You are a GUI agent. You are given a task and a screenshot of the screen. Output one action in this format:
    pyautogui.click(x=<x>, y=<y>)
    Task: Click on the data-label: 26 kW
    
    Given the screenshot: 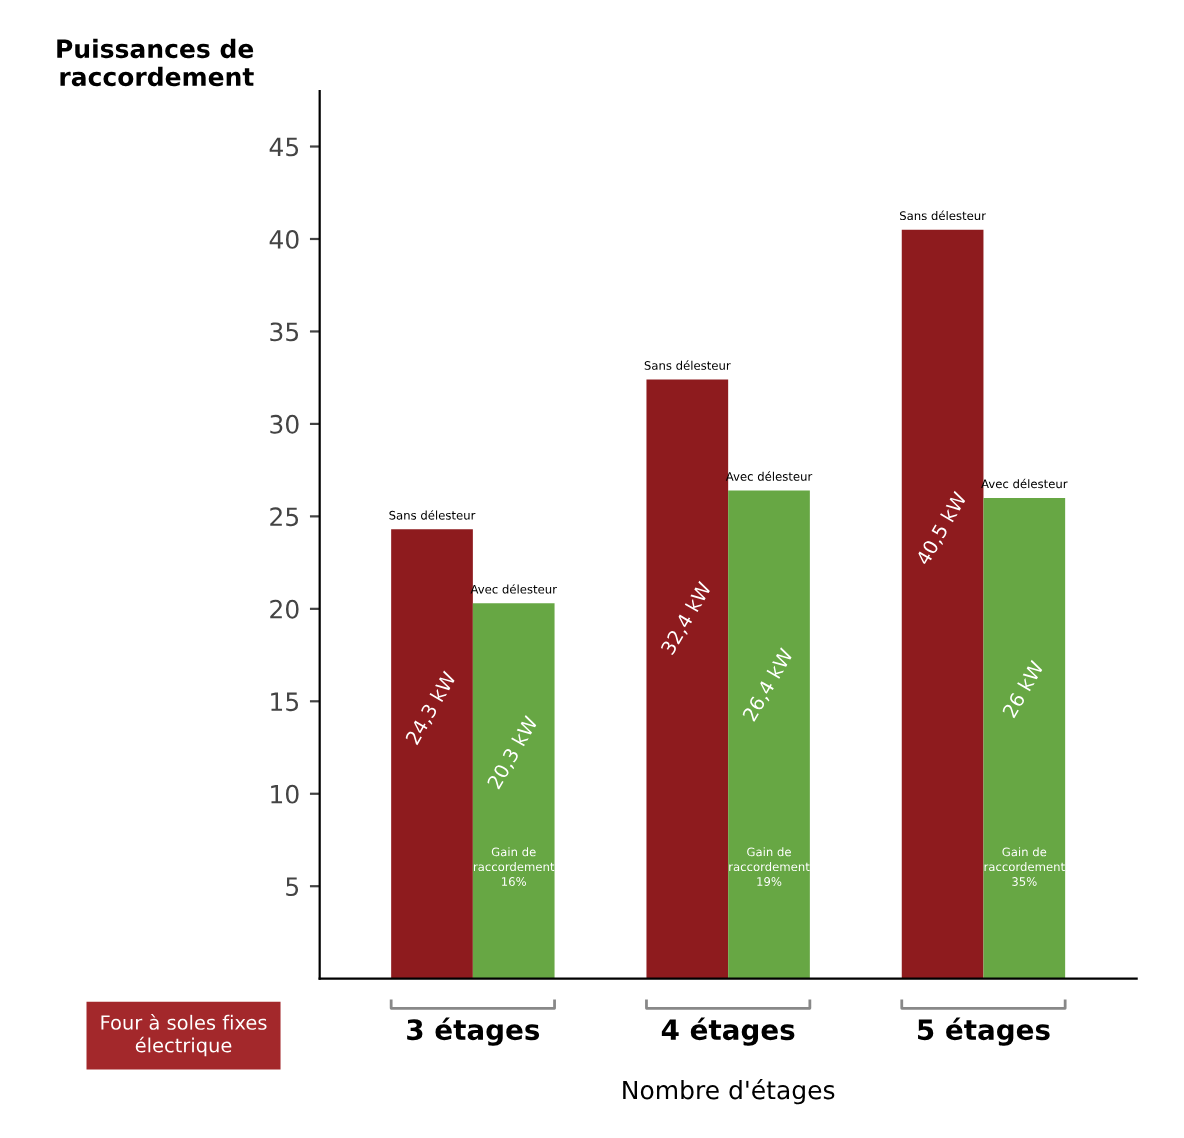 What is the action you would take?
    pyautogui.click(x=1023, y=689)
    